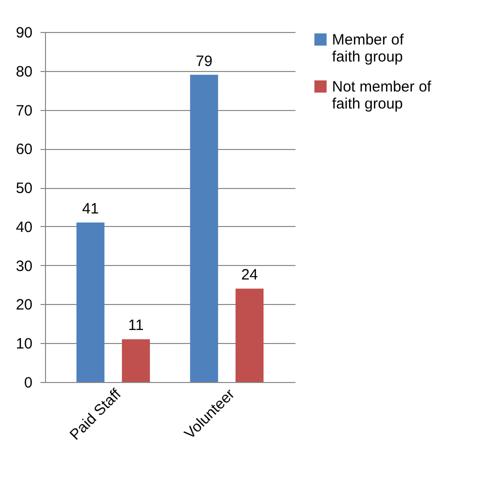 The width and height of the screenshot is (488, 493). What do you see at coordinates (24, 227) in the screenshot?
I see `y-tick-label: 40` at bounding box center [24, 227].